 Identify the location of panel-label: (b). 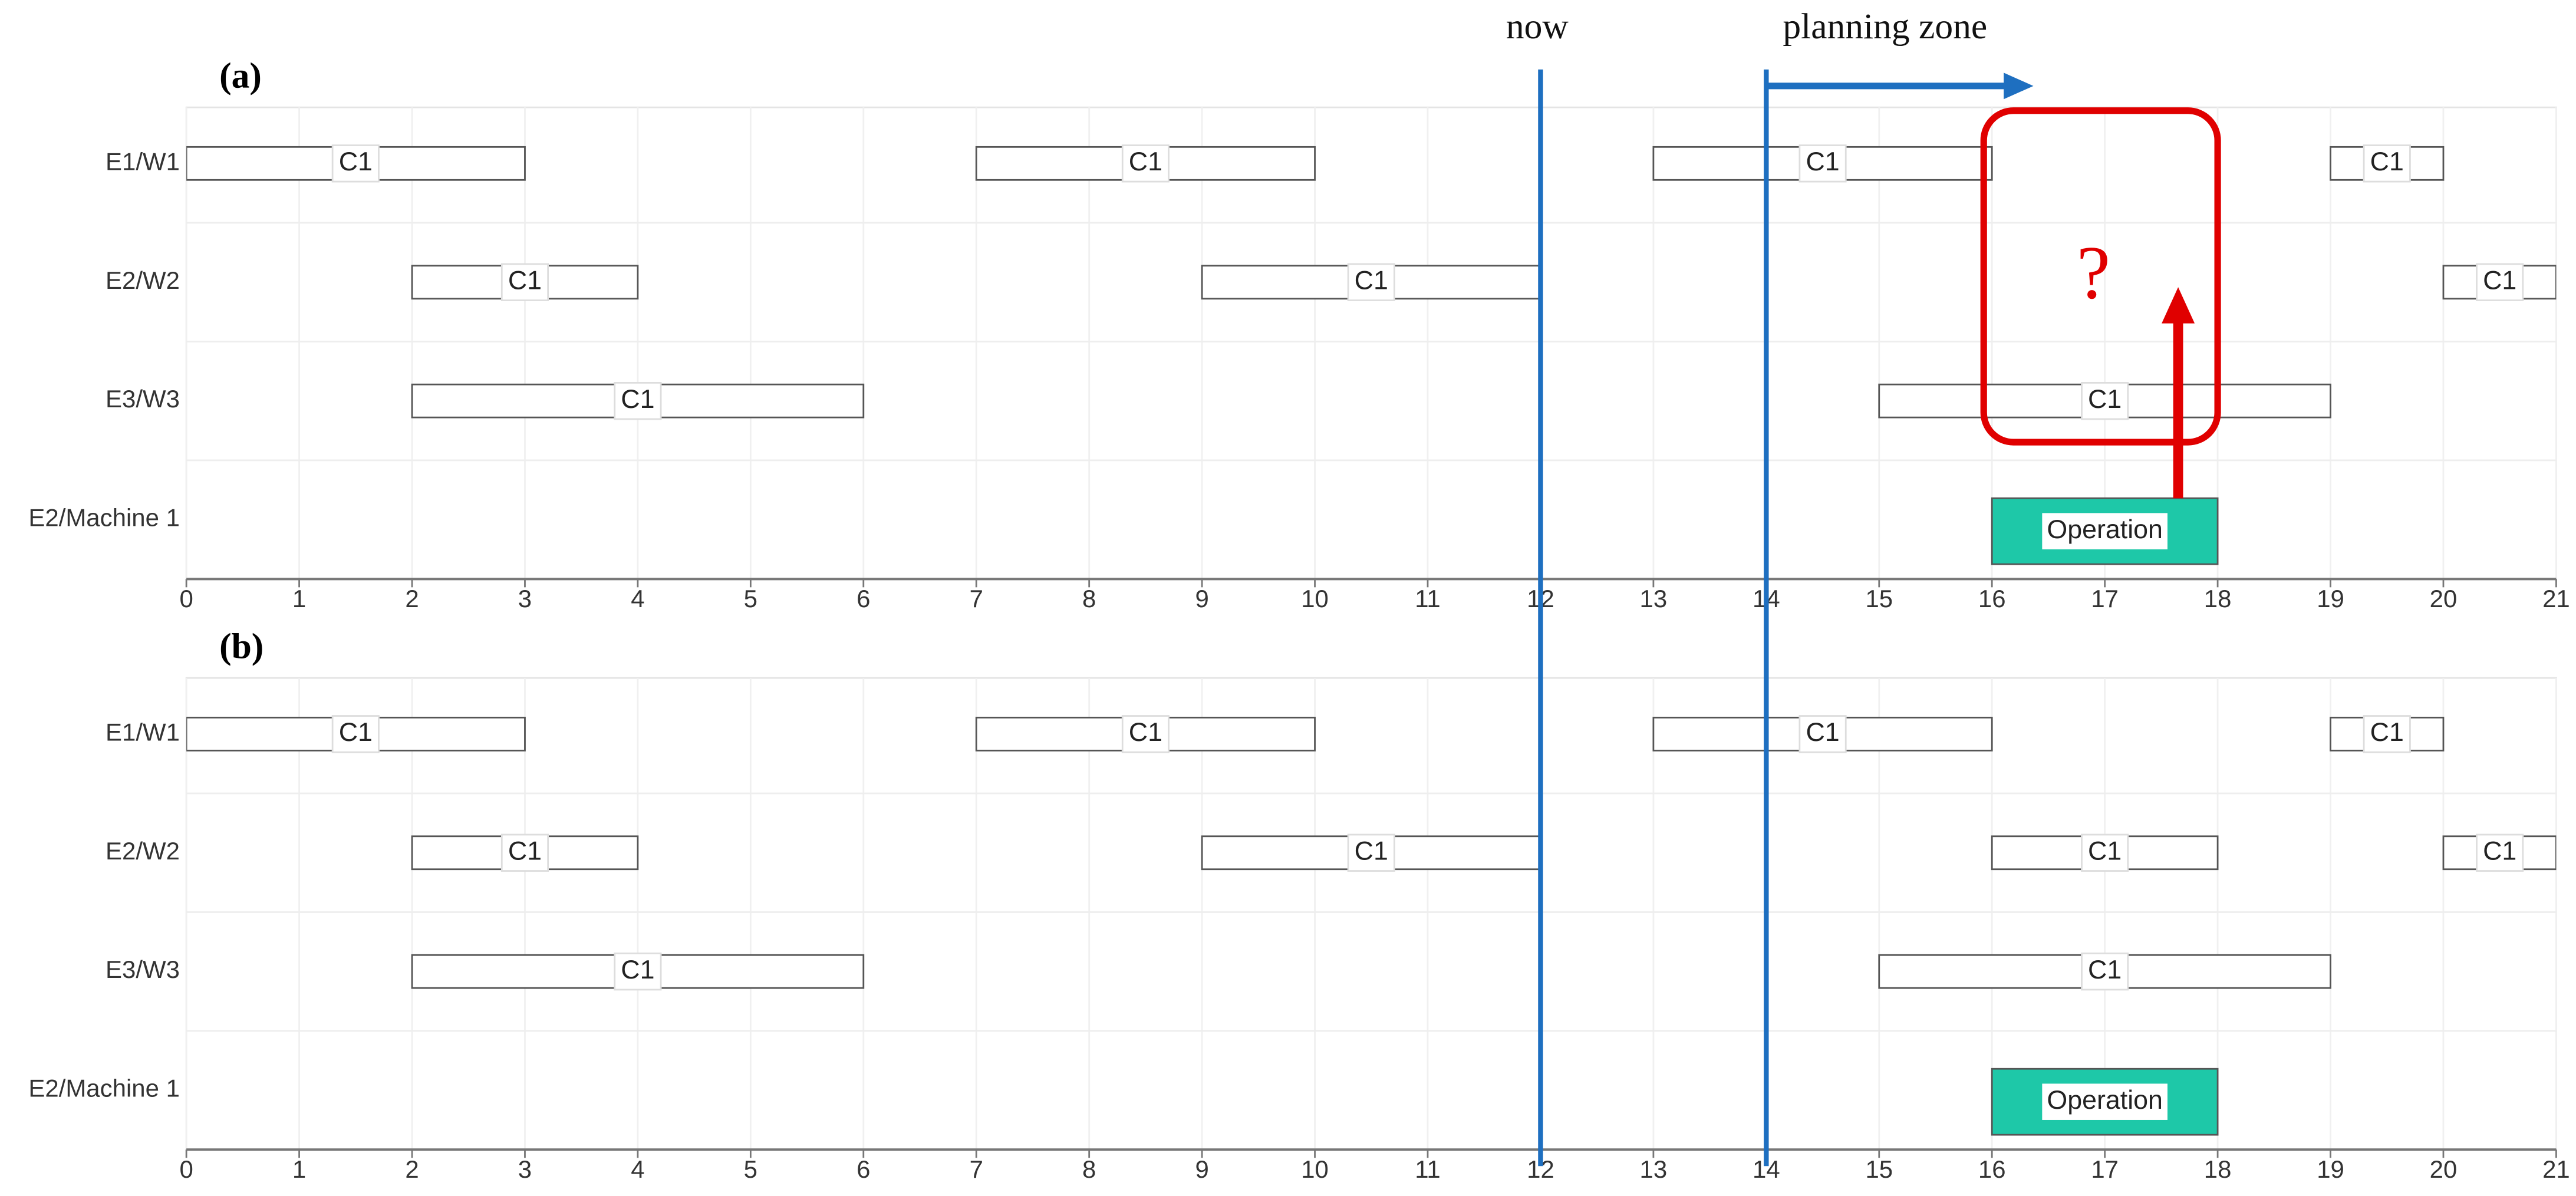
(241, 647).